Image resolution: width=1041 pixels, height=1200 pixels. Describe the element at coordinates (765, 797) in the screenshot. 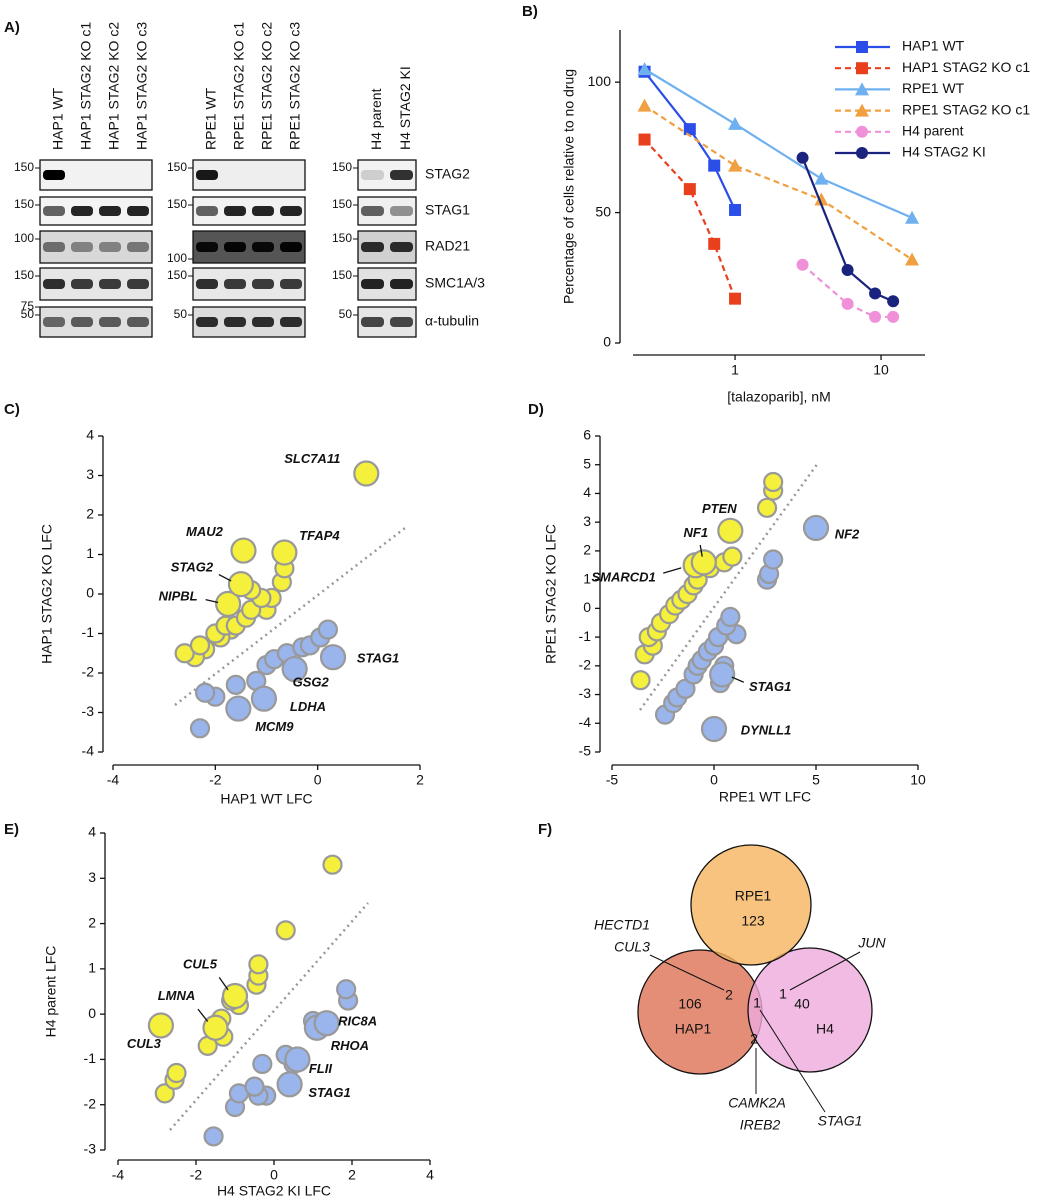

I see `x-axis-label: RPE1 WT LFC` at that location.